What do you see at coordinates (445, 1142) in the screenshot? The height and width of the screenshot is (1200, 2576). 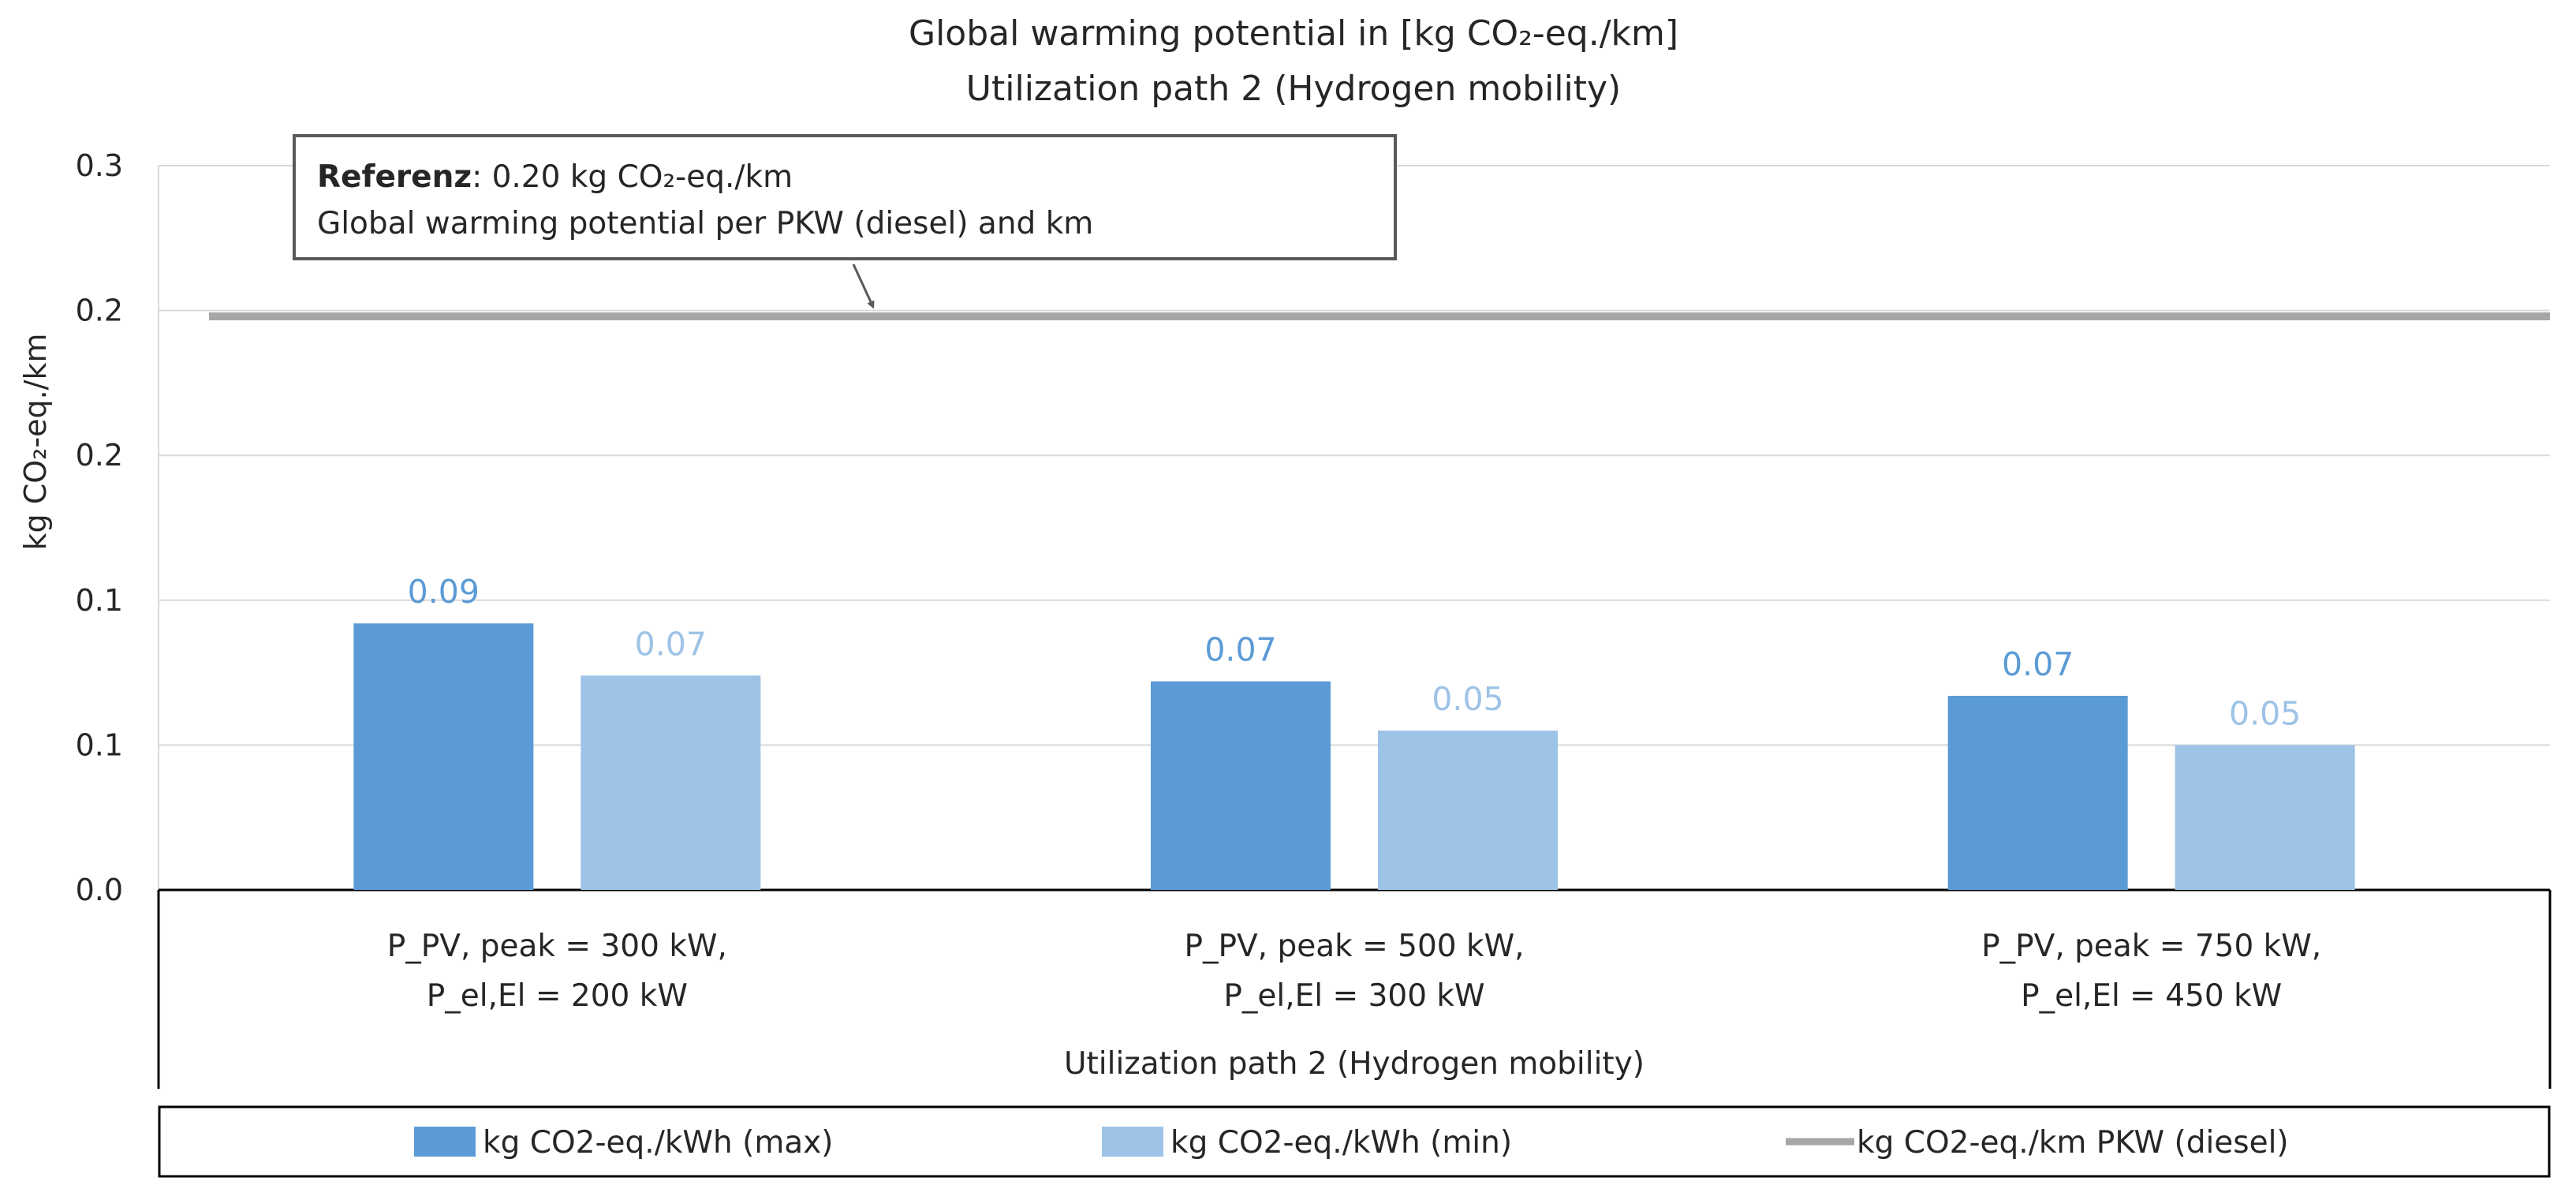 I see `legend-swatch-max` at bounding box center [445, 1142].